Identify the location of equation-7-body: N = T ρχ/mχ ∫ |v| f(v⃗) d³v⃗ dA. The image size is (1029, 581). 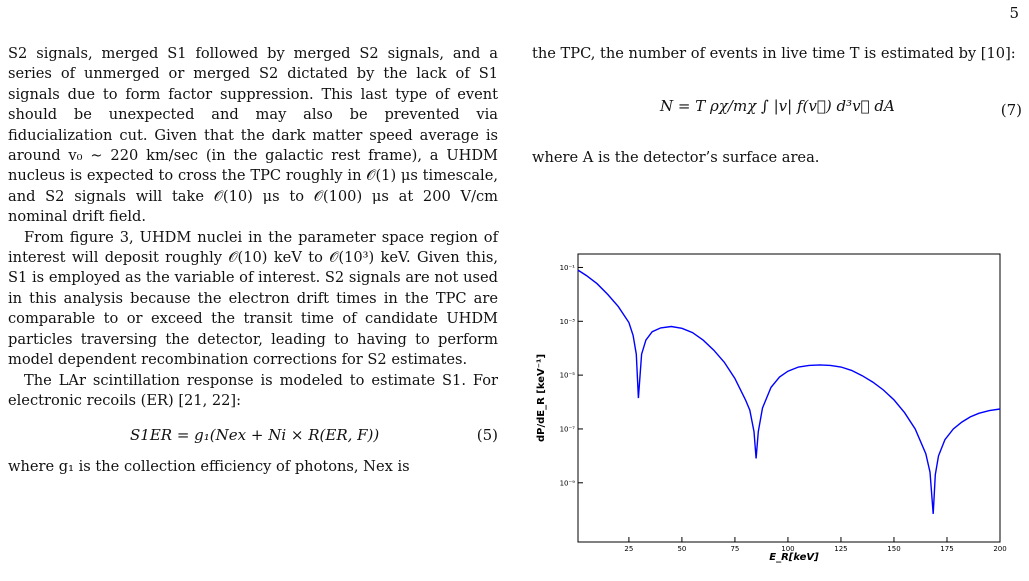
(777, 106).